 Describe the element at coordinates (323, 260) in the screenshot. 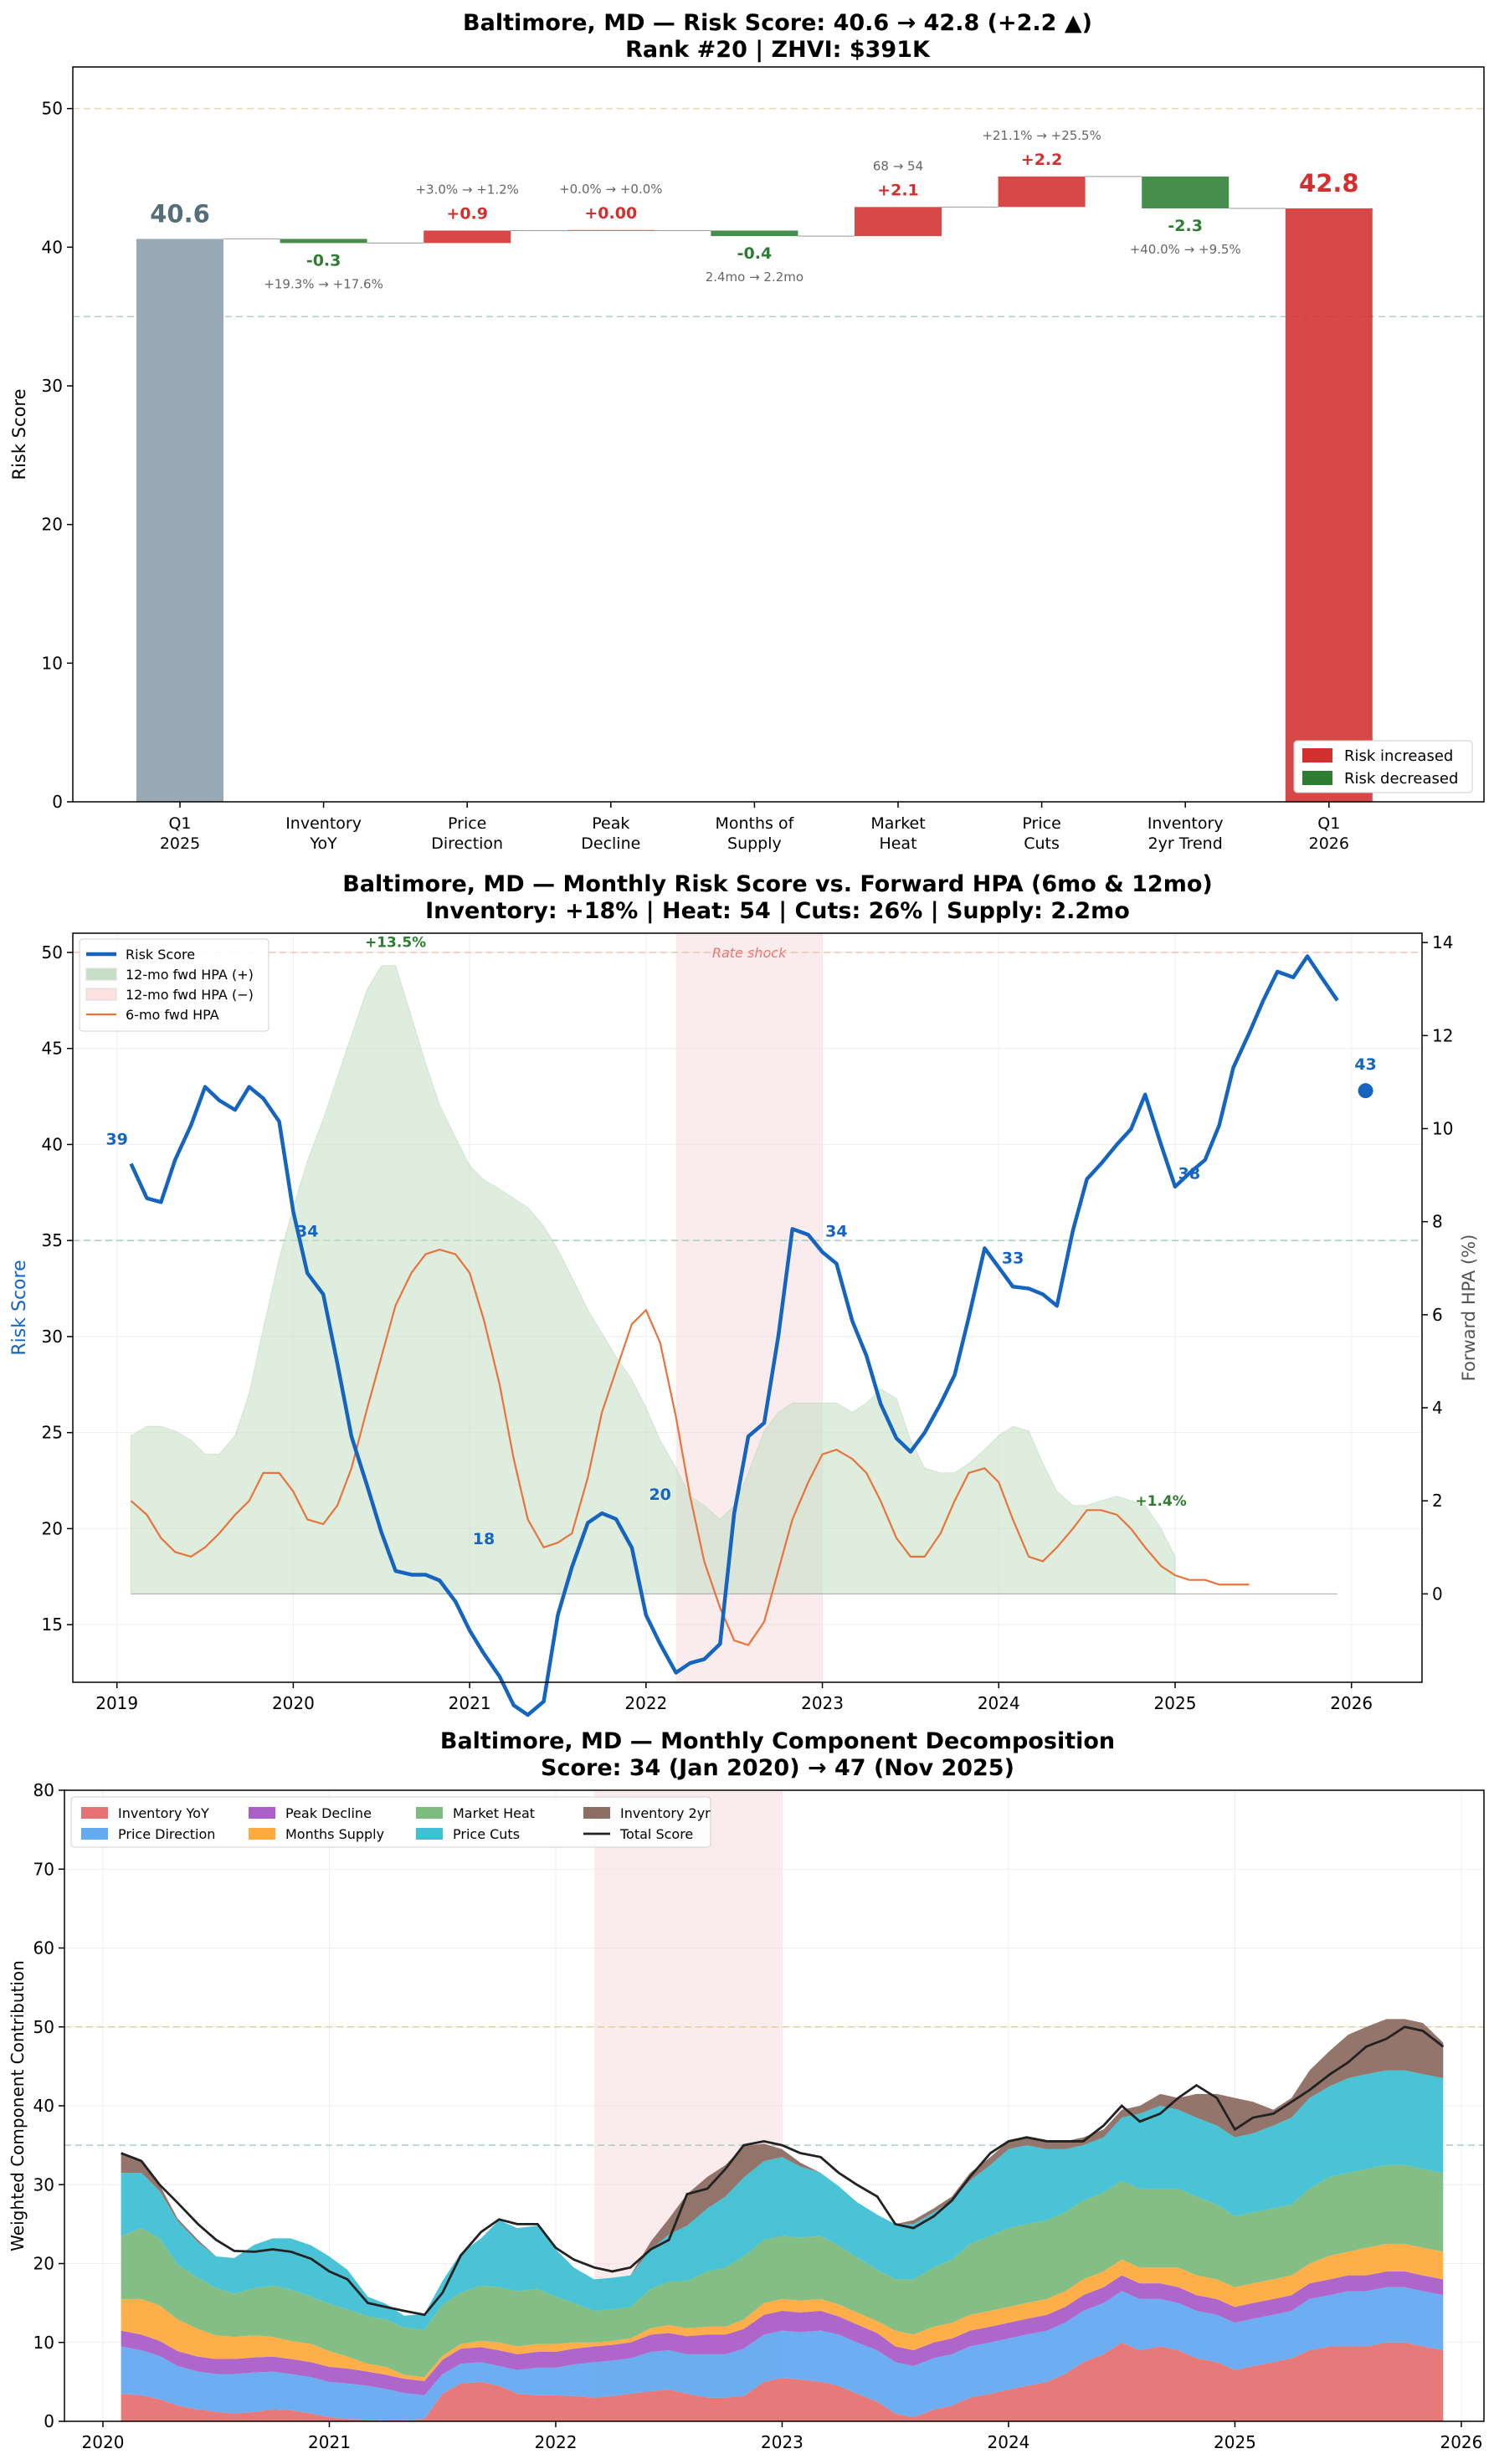

I see `bar-value-label: -0.3` at that location.